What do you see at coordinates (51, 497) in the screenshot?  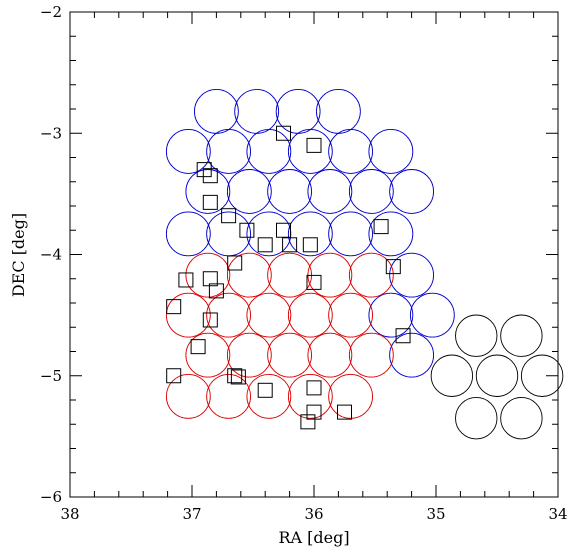 I see `y-tick-label: −6` at bounding box center [51, 497].